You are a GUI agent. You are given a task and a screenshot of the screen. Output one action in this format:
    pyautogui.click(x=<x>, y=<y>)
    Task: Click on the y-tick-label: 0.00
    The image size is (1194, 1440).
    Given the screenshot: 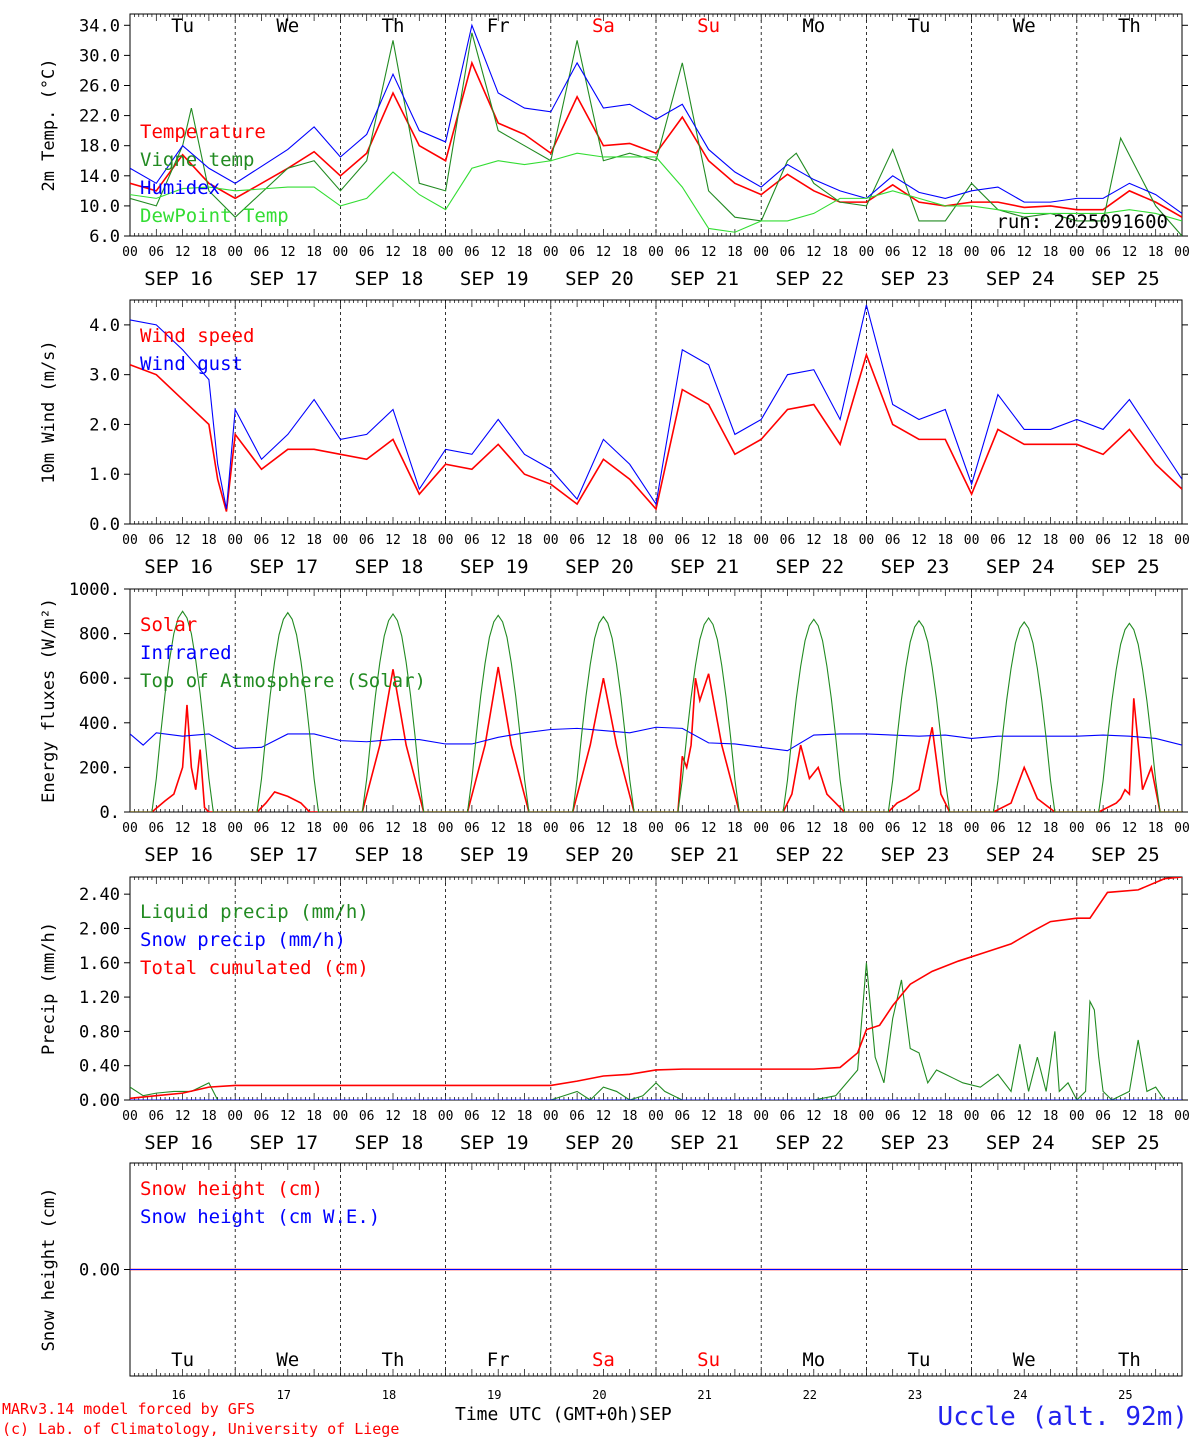 What is the action you would take?
    pyautogui.click(x=99, y=1271)
    